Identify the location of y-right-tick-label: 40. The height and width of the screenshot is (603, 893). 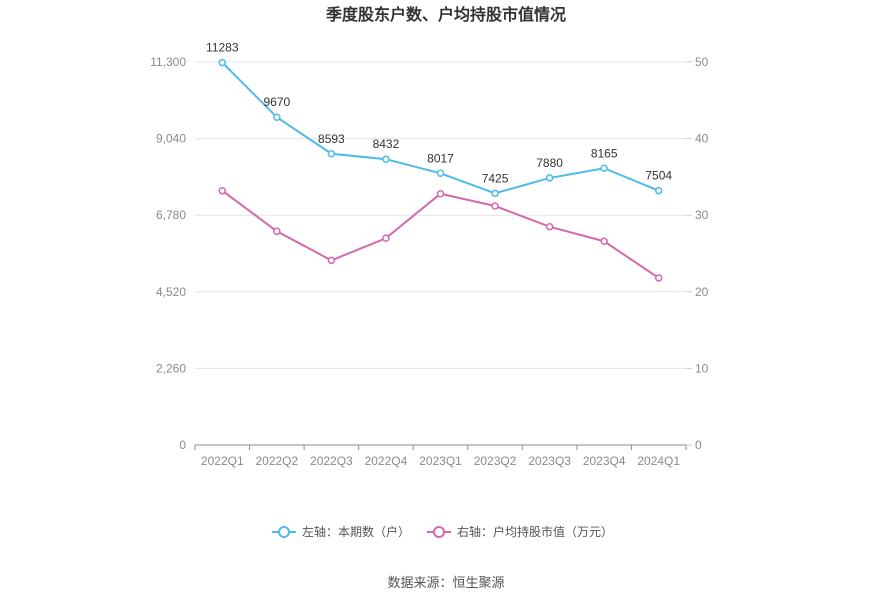
(702, 139).